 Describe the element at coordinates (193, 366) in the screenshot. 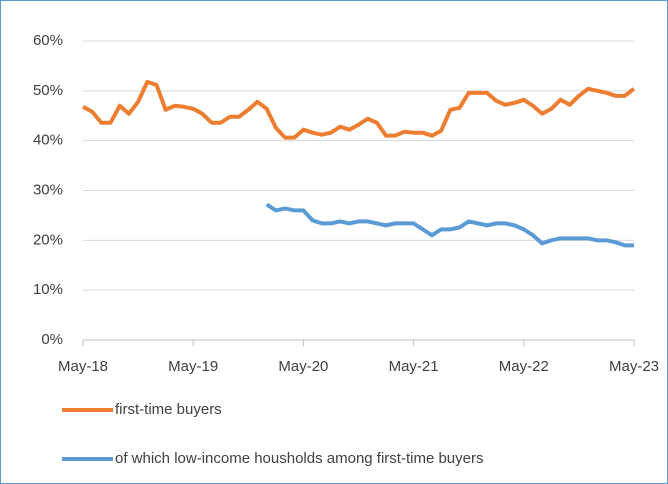

I see `x-tick-label: May-19` at that location.